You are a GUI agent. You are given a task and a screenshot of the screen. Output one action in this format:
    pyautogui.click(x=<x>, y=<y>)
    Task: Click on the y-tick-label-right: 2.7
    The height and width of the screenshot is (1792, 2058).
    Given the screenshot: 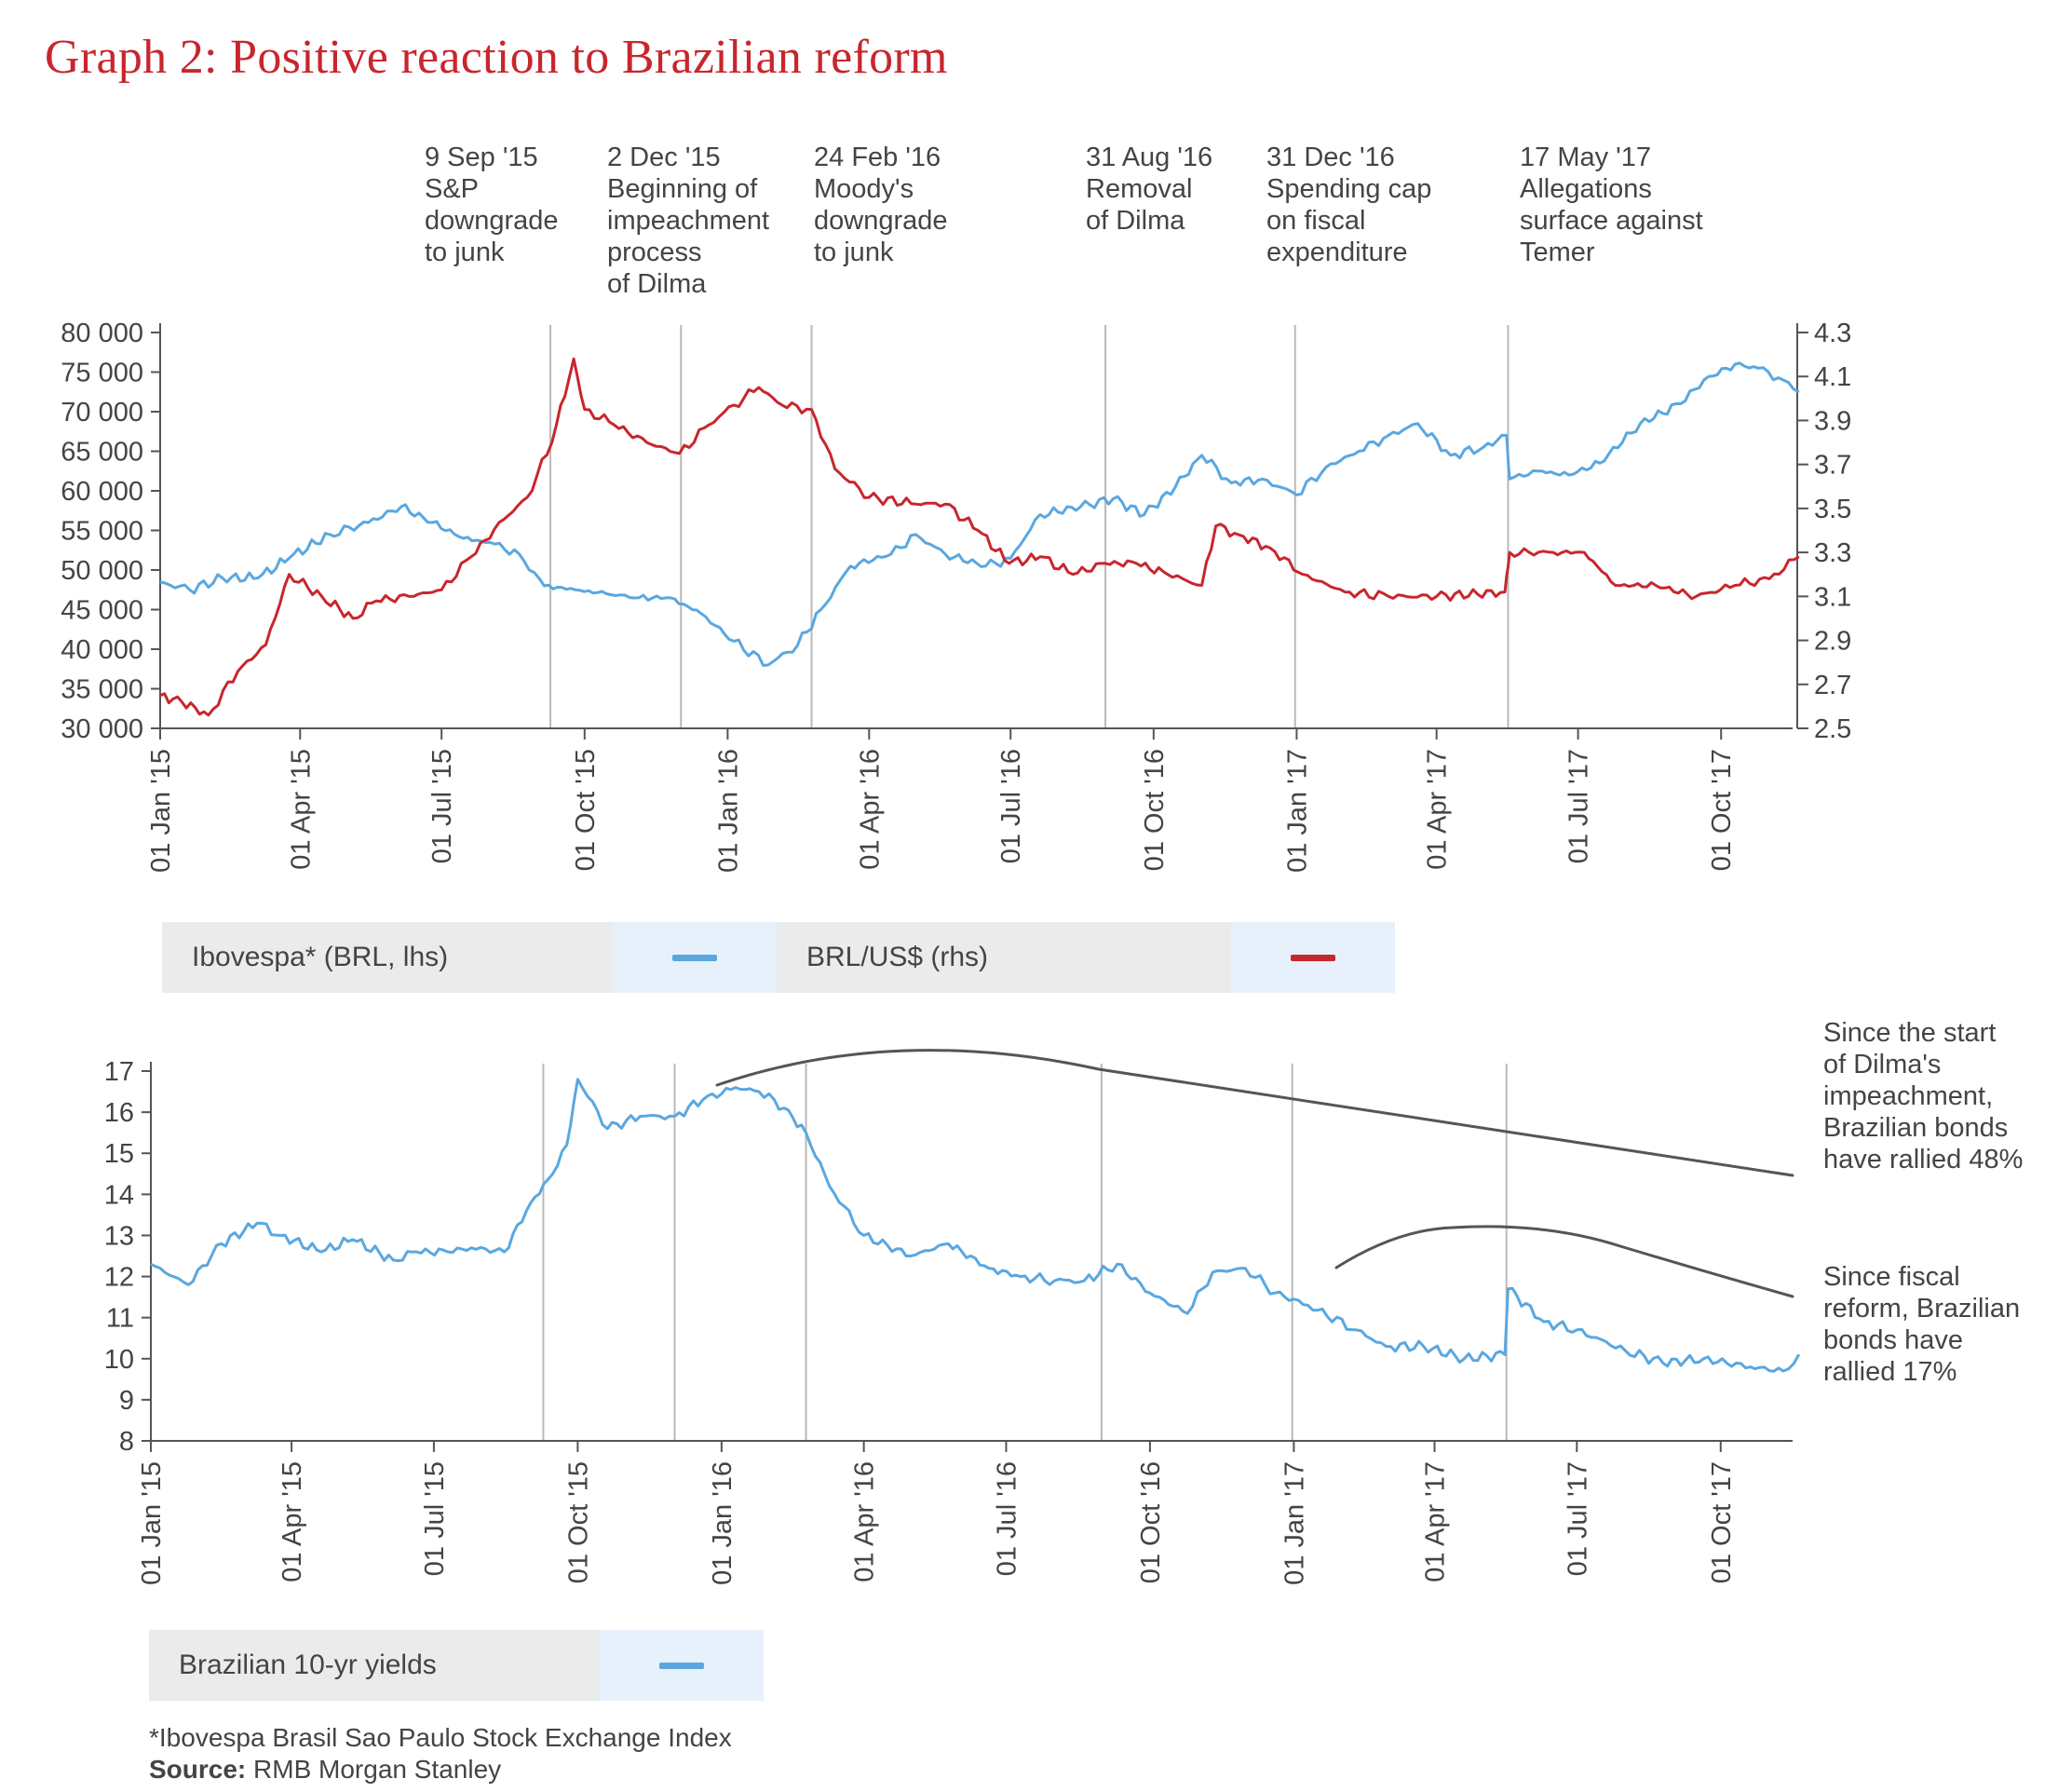 What is the action you would take?
    pyautogui.click(x=1833, y=685)
    